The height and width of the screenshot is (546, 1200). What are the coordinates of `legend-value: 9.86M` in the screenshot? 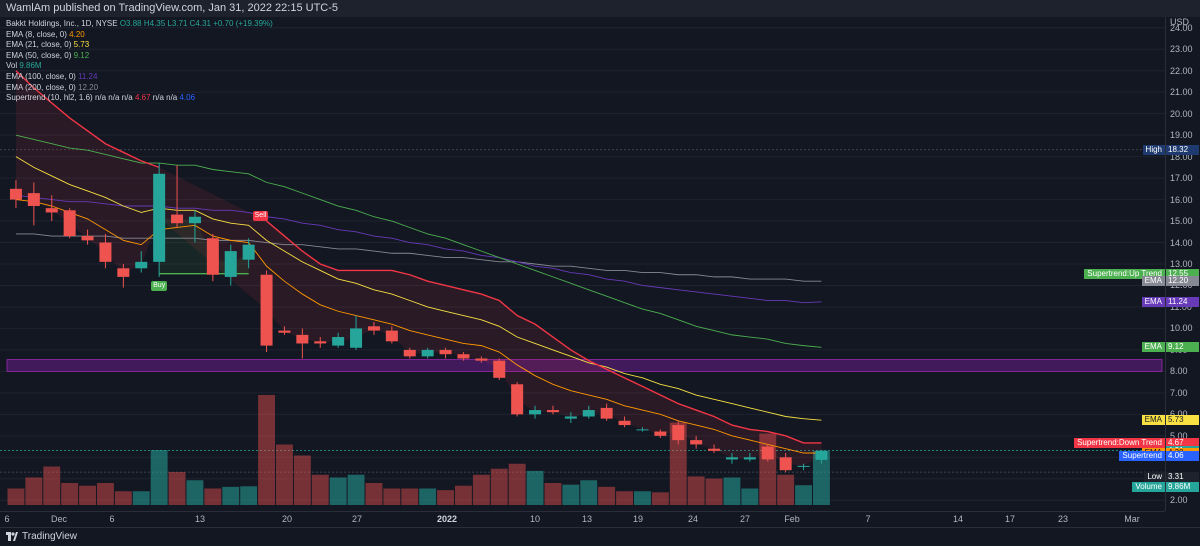 It's located at (30, 66).